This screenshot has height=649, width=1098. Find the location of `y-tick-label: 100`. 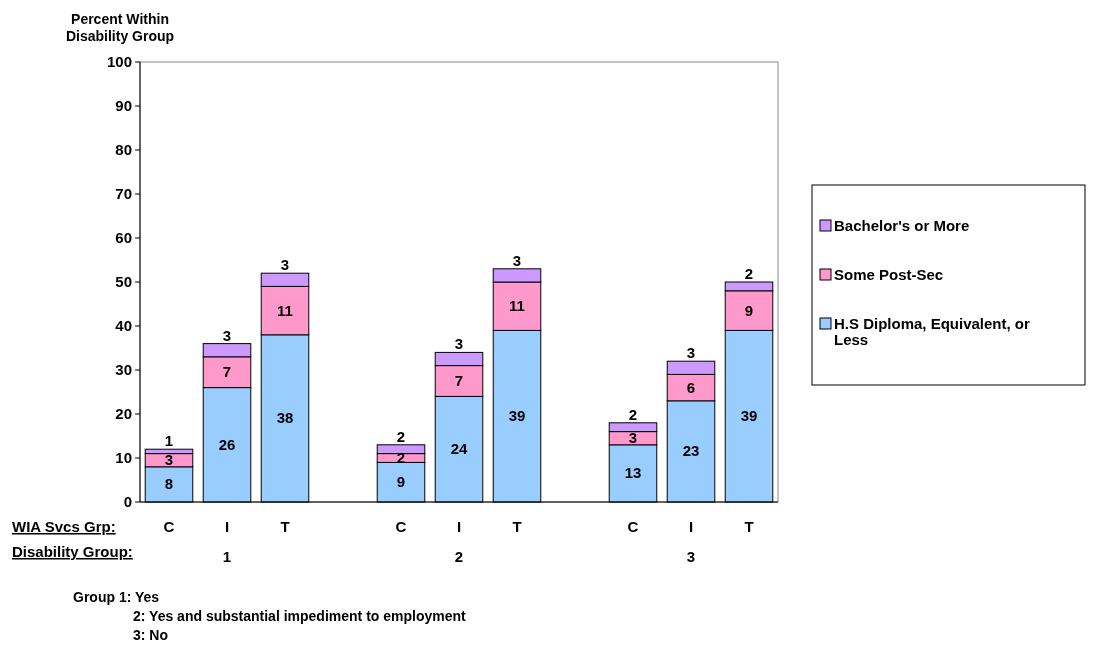

y-tick-label: 100 is located at coordinates (119, 61).